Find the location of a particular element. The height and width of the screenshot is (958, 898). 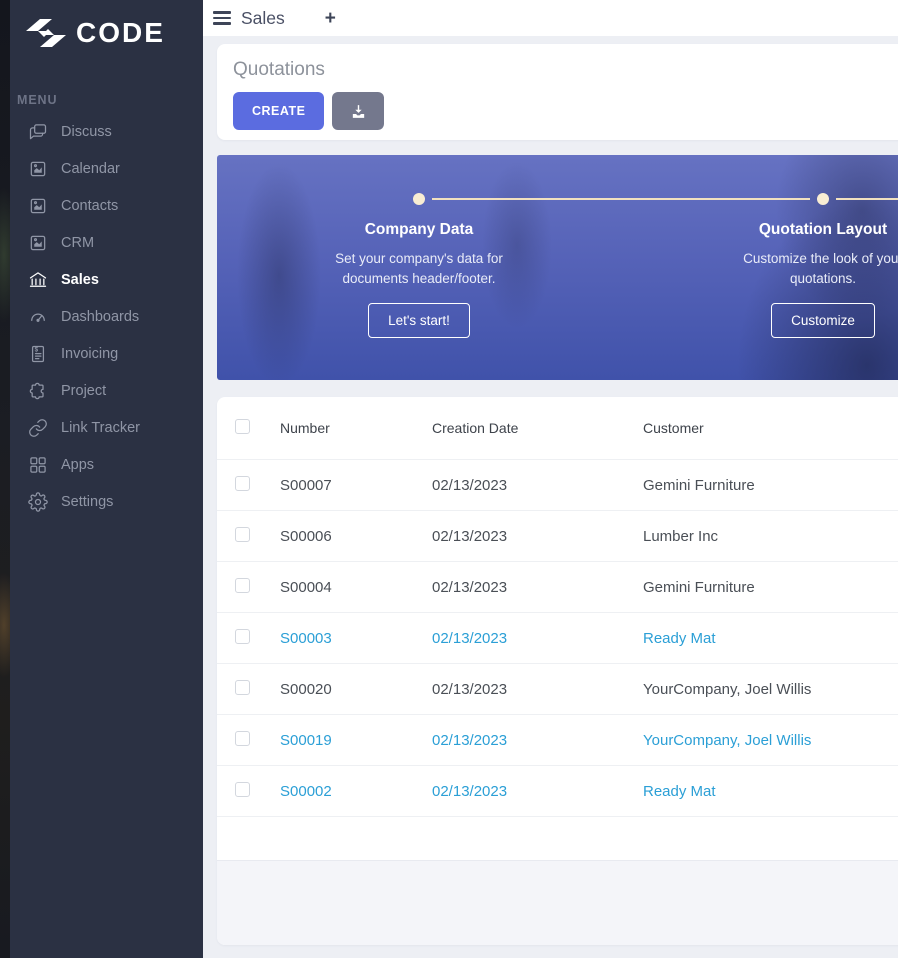

cell-number: S00007 is located at coordinates (306, 485).